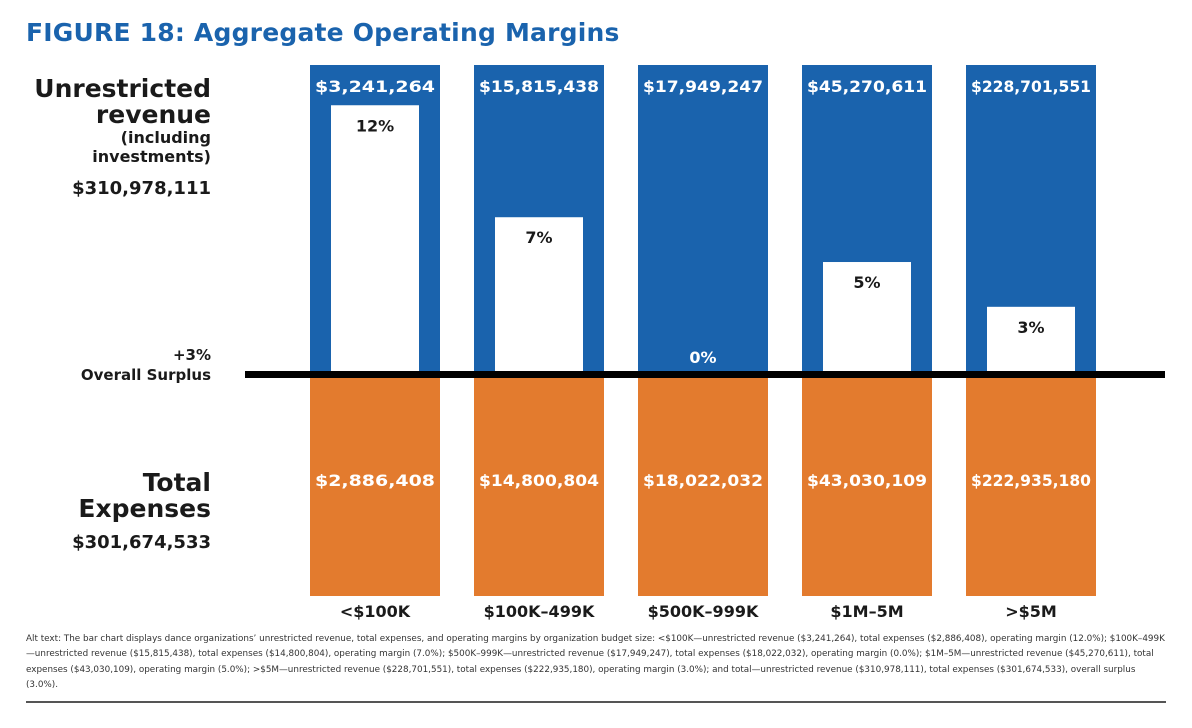 This screenshot has width=1192, height=728. I want to click on zero-baseline, so click(705, 374).